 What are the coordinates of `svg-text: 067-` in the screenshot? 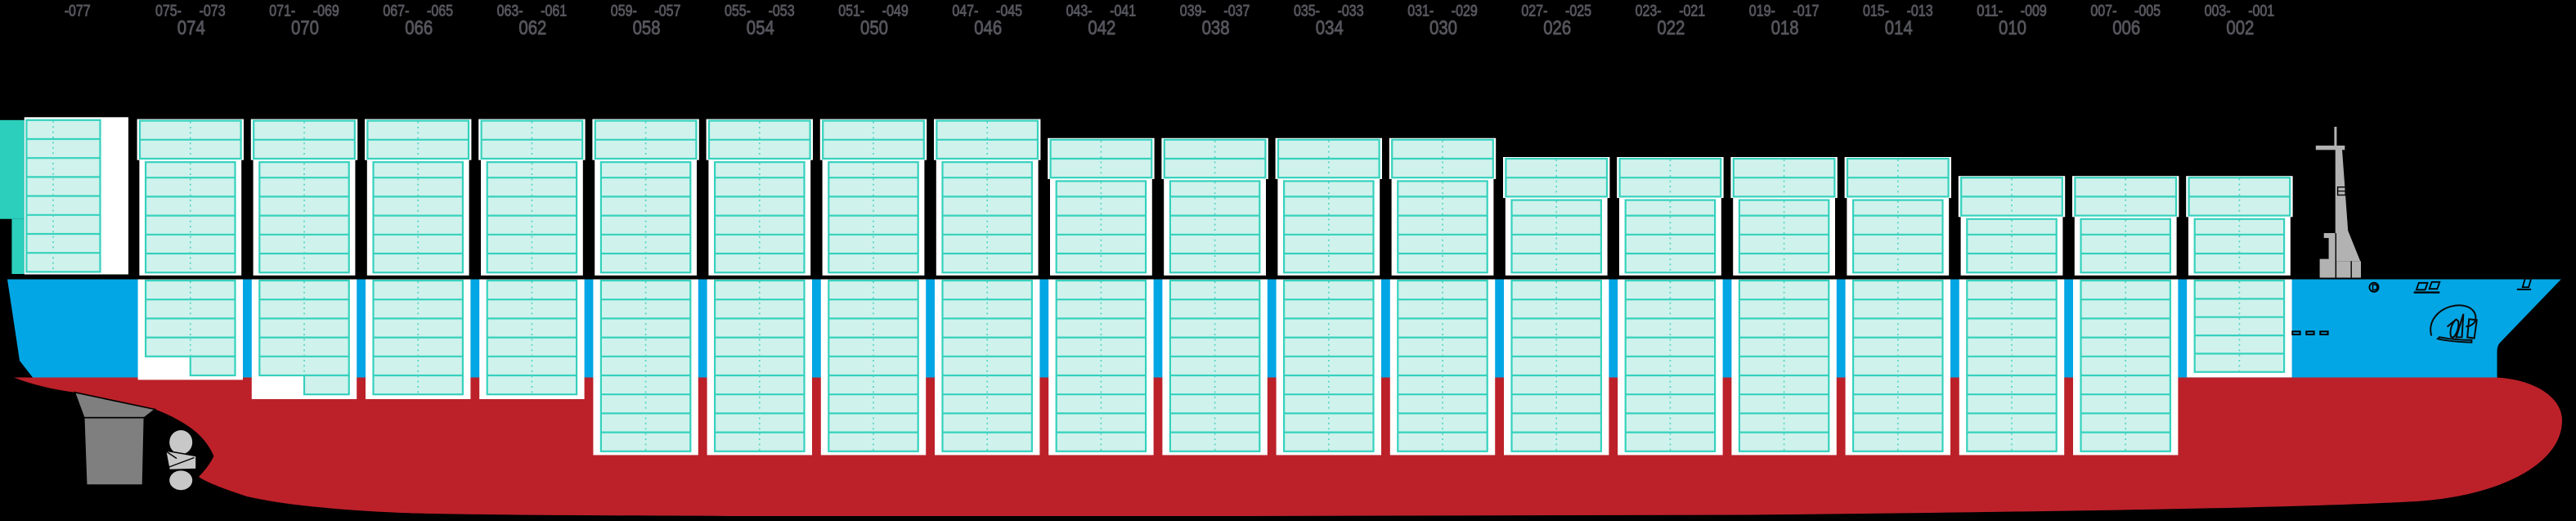 It's located at (396, 11).